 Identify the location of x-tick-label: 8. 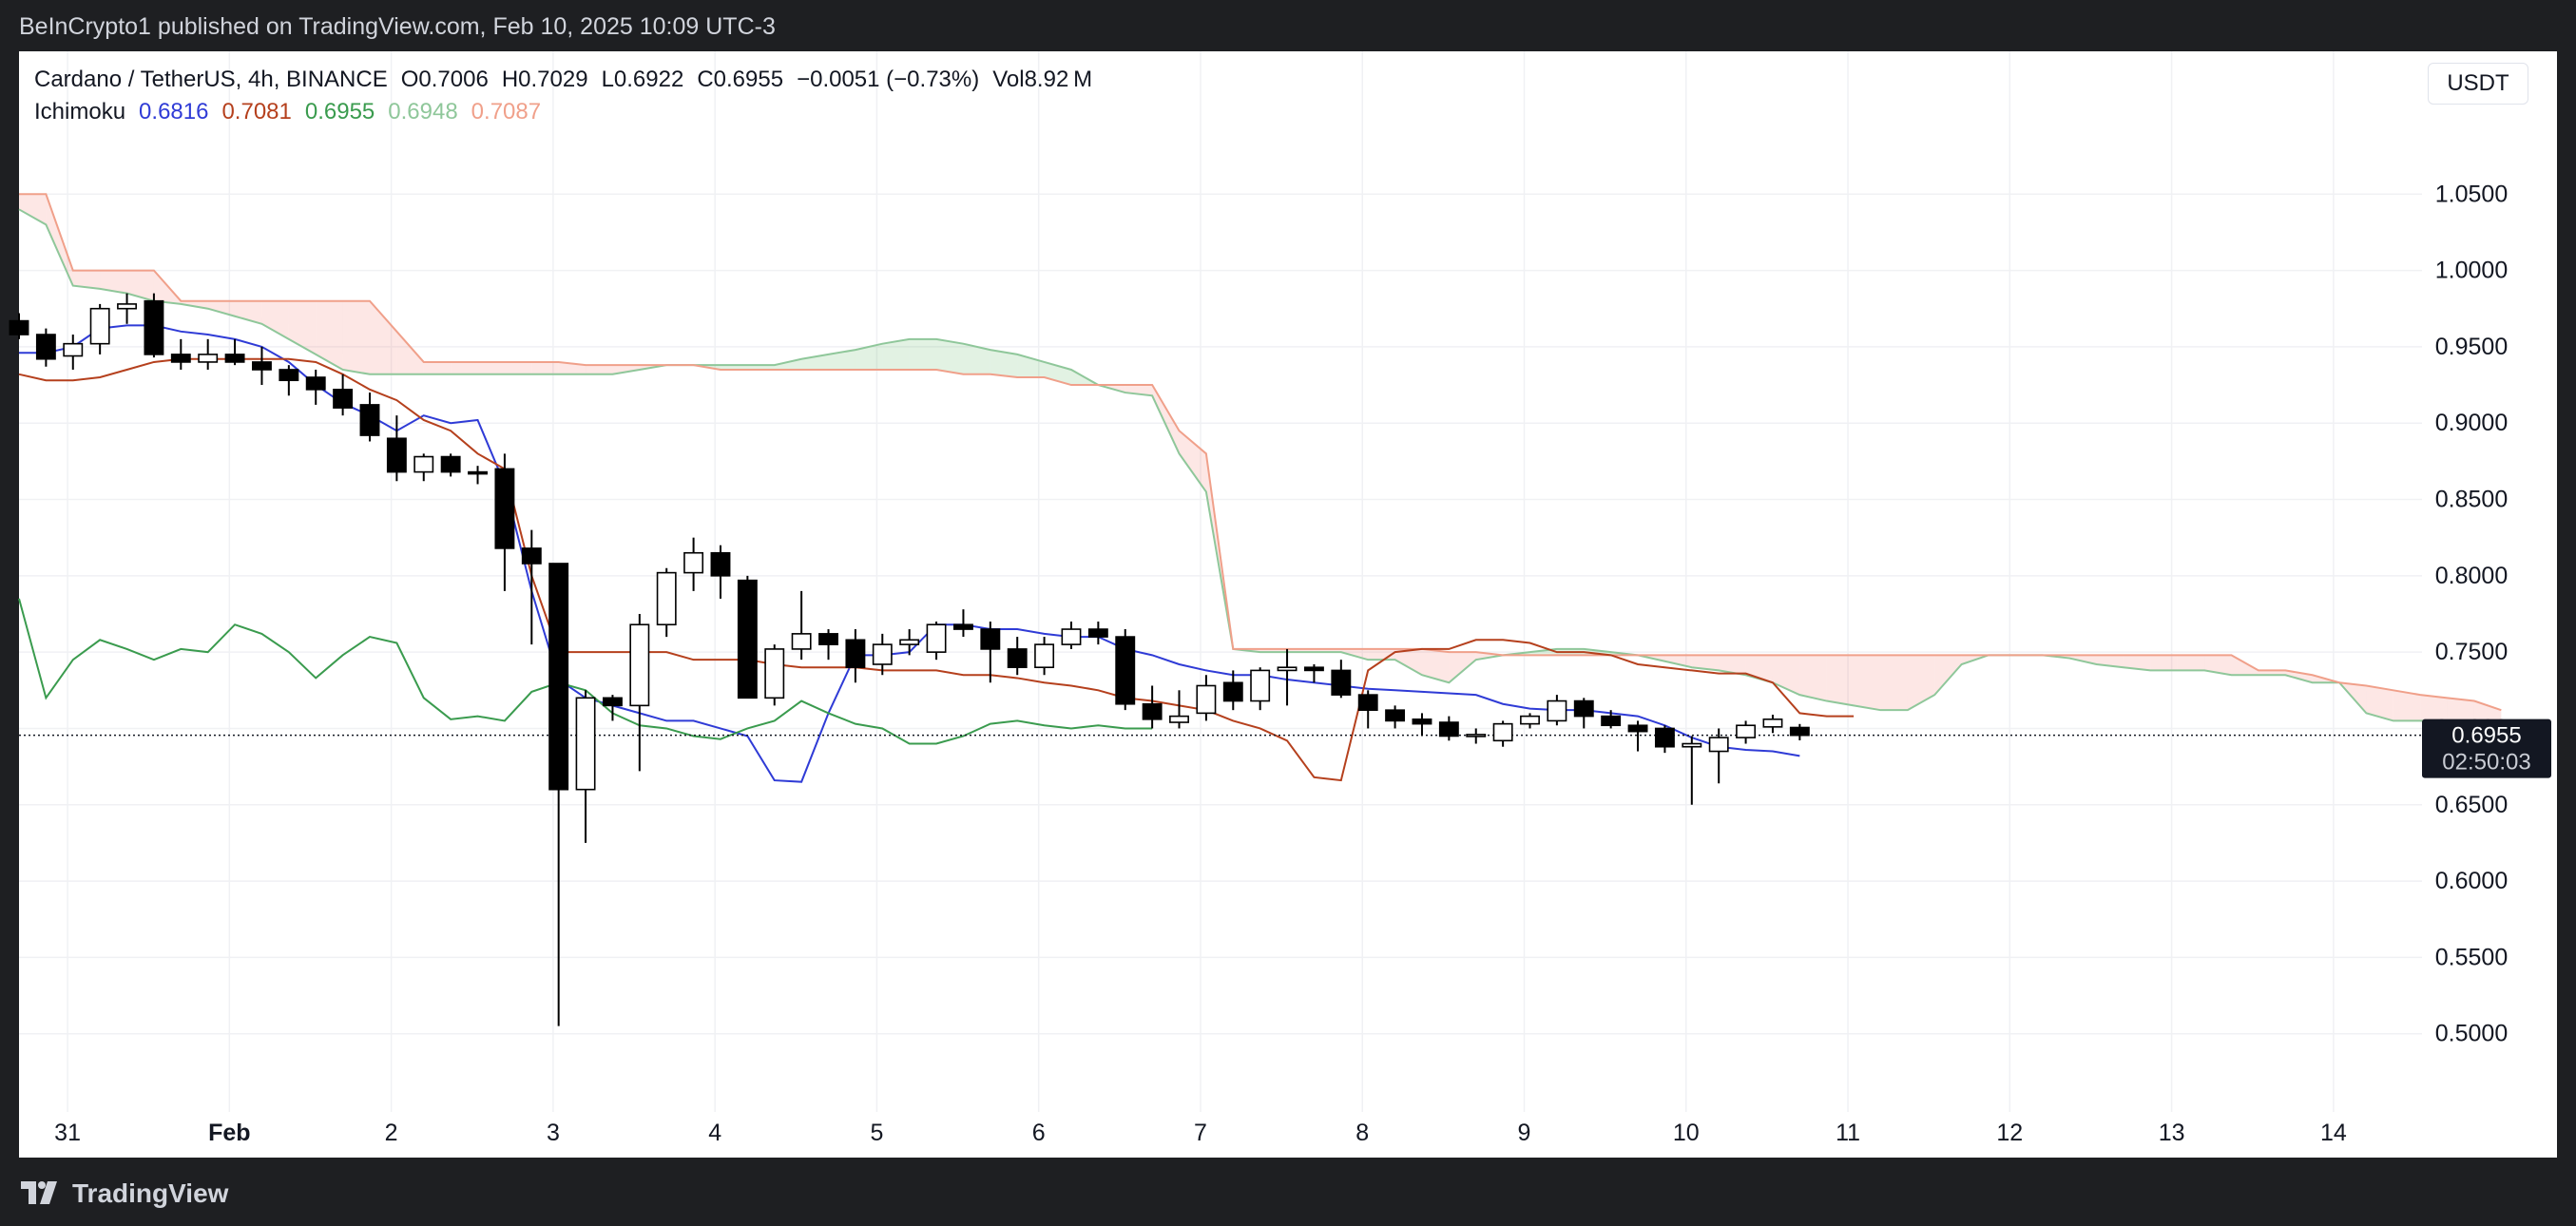
(1362, 1133).